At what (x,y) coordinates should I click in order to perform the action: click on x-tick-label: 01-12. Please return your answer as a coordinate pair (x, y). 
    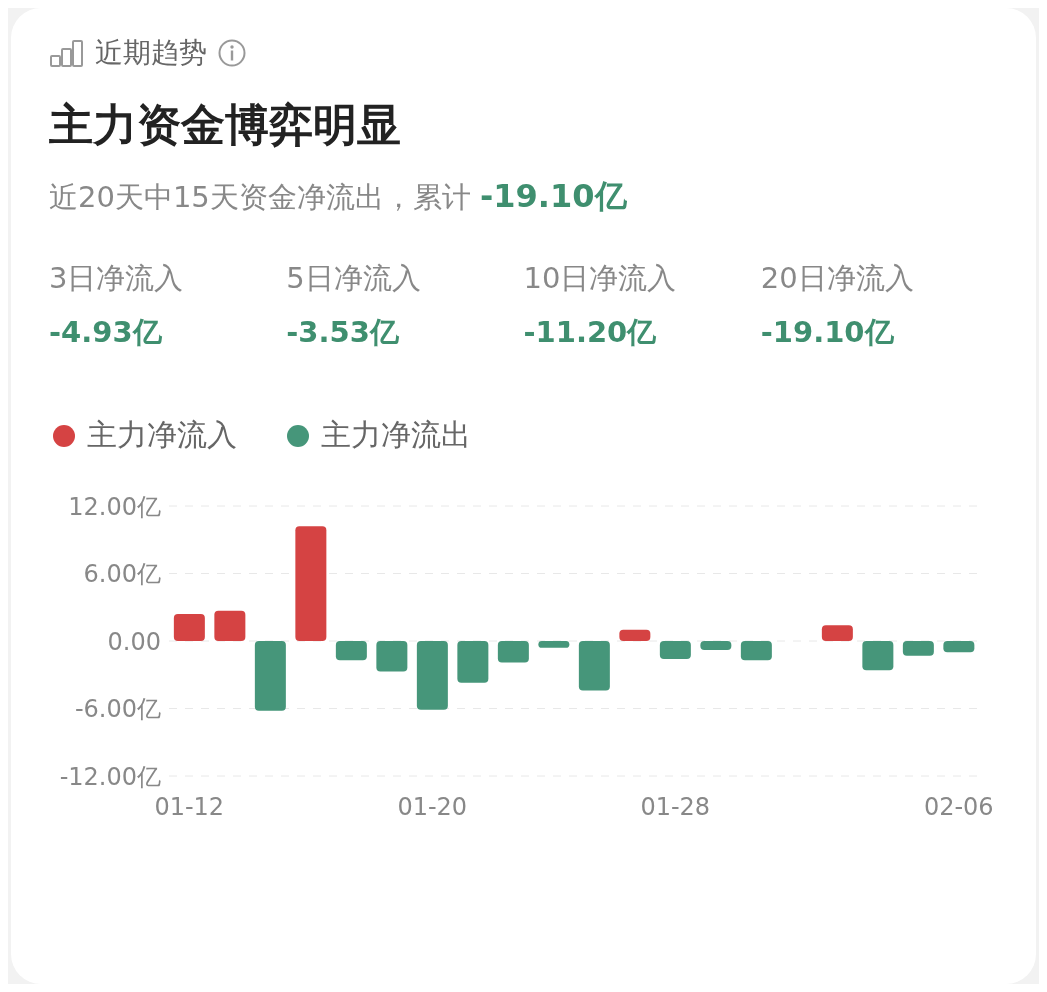
    Looking at the image, I should click on (189, 807).